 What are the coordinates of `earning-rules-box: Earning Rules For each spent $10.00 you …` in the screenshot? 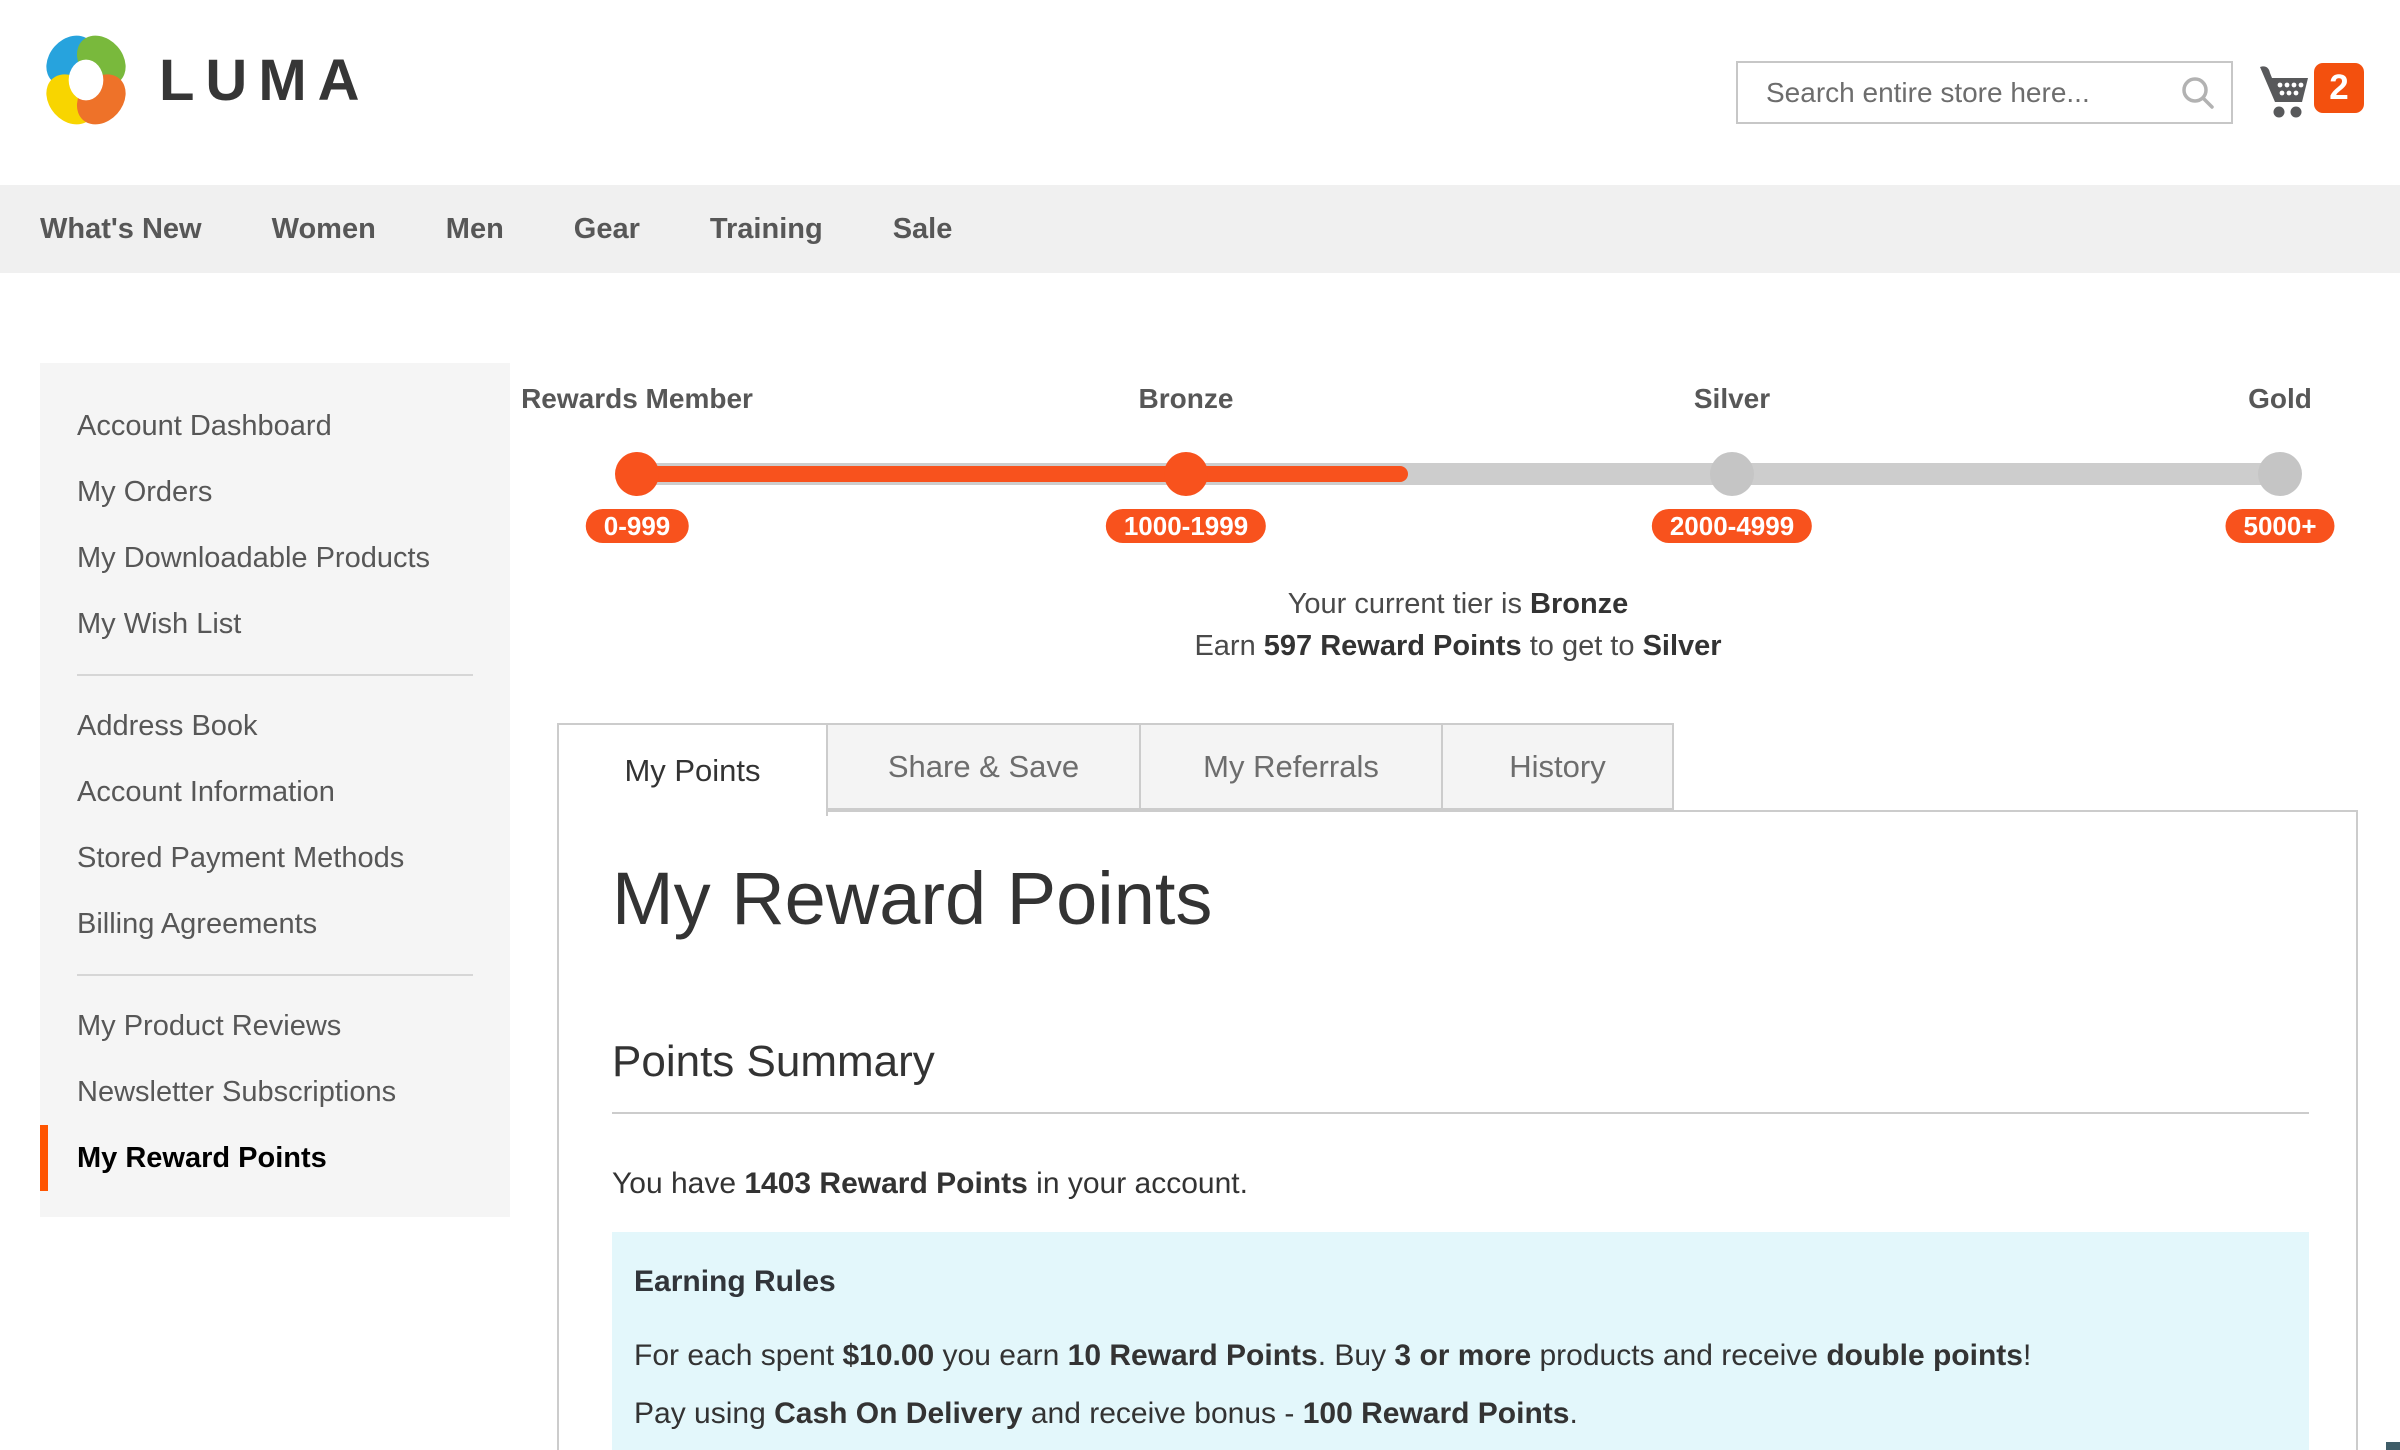 It's located at (1460, 1341).